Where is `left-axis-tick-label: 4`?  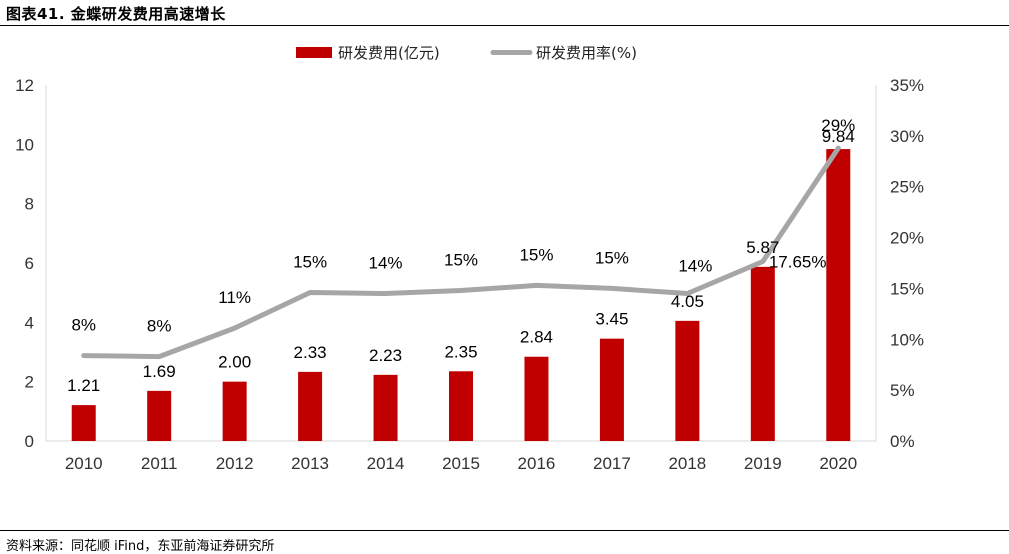
left-axis-tick-label: 4 is located at coordinates (29, 322).